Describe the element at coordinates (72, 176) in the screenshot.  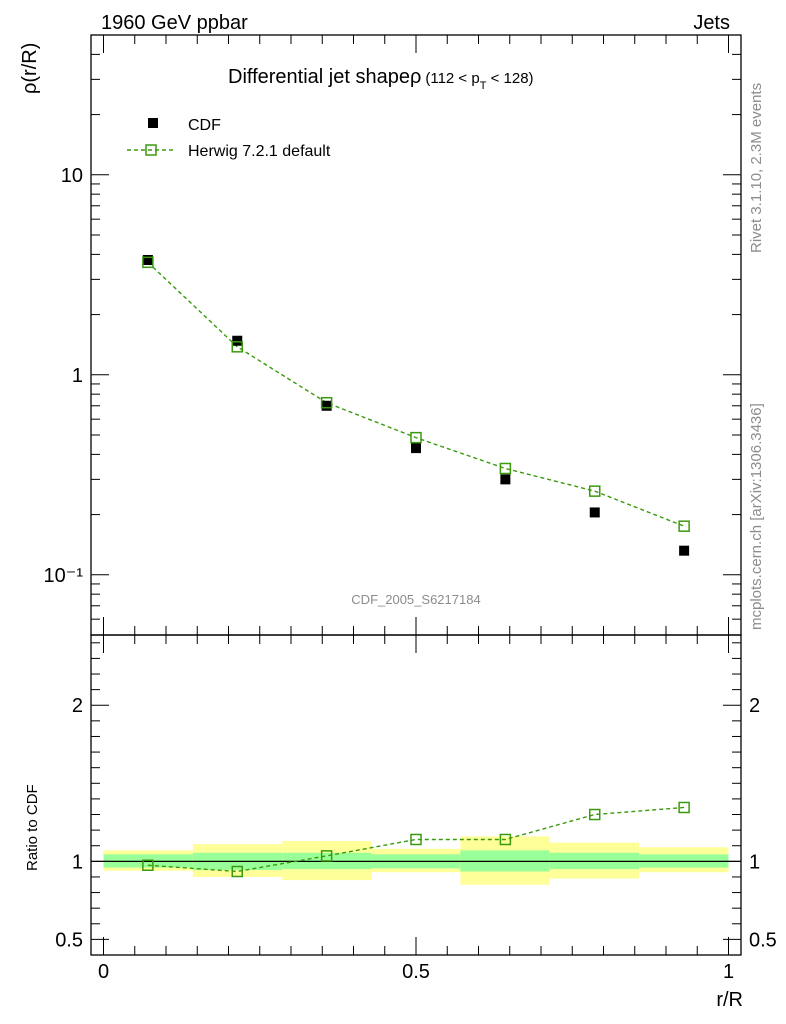
I see `main-ytick-label: 10` at that location.